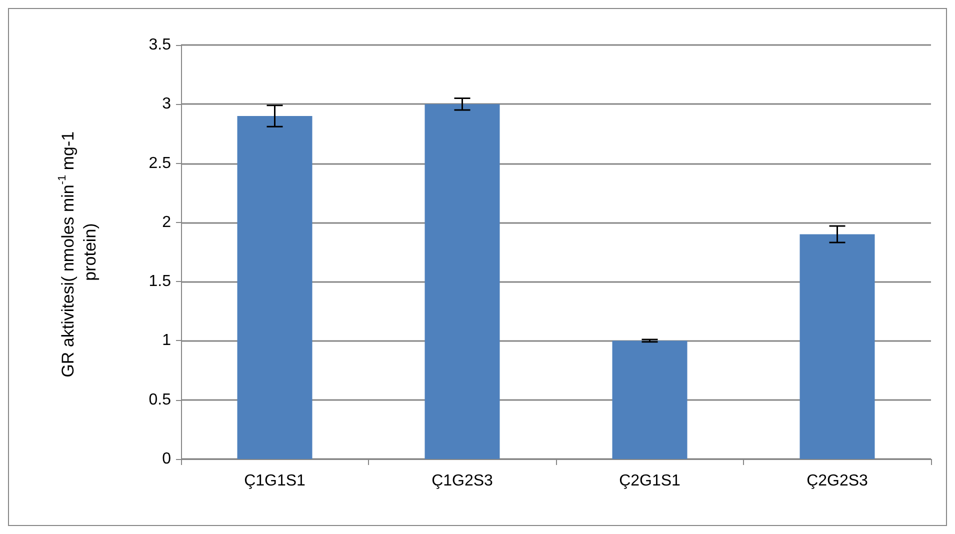 The image size is (955, 534). Describe the element at coordinates (160, 281) in the screenshot. I see `y-tick-label: 1.5` at that location.